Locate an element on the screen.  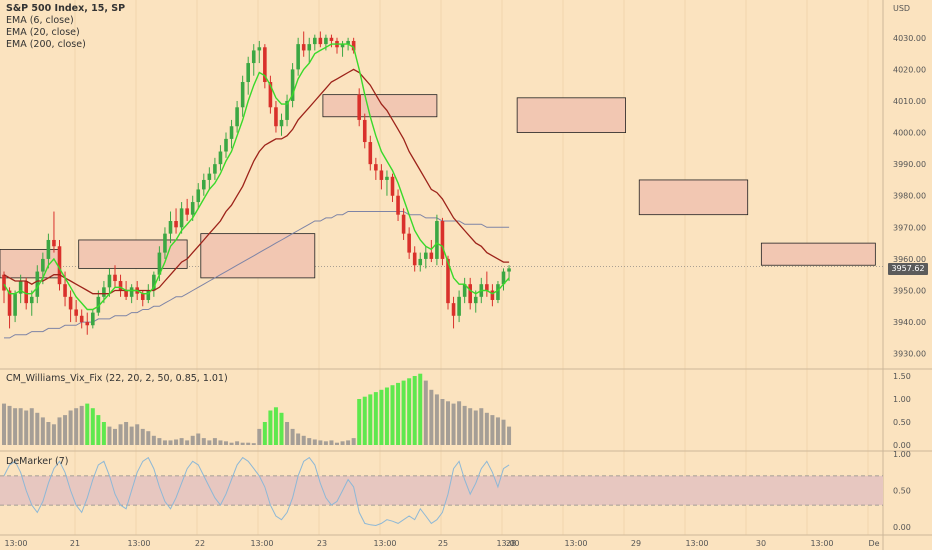
demarker-tick-label: 0.50 is located at coordinates (902, 491).